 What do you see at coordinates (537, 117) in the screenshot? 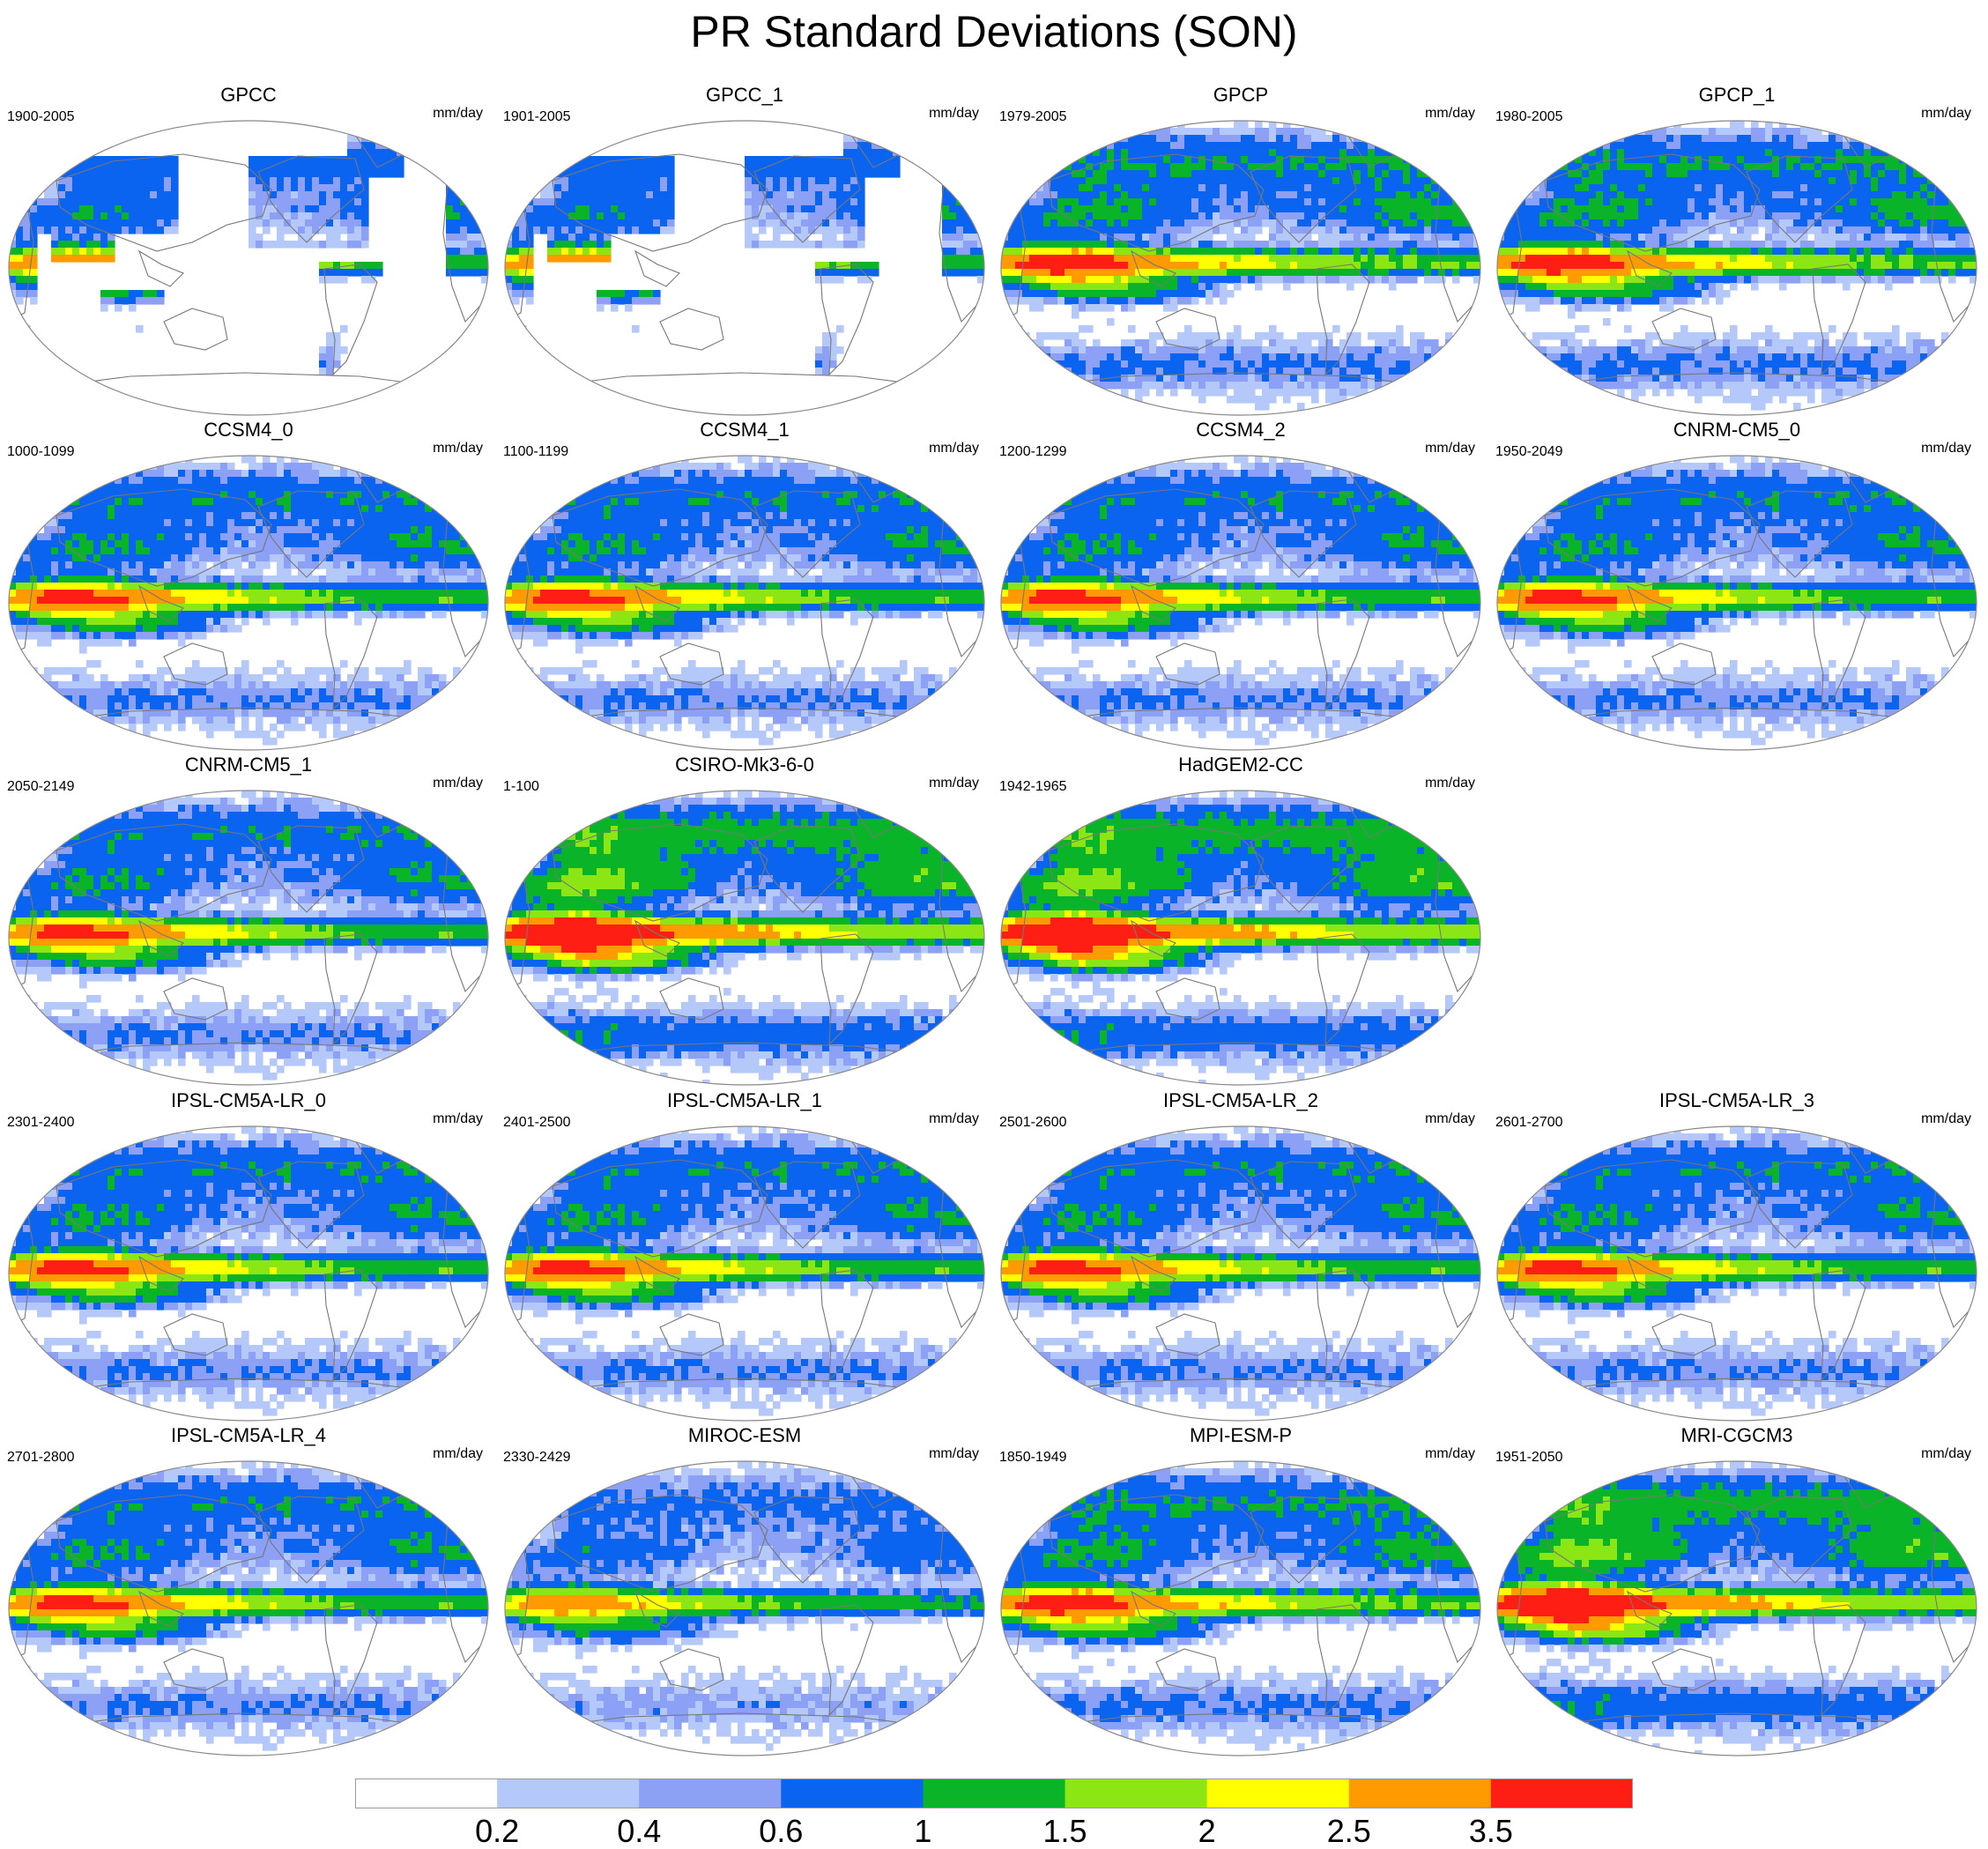
I see `panel-years: 1901-2005` at bounding box center [537, 117].